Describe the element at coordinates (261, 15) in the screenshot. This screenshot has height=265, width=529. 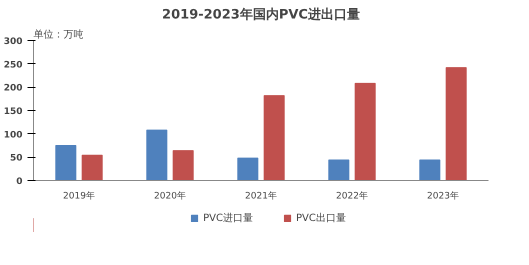
I see `chart-title: 2019-2023年国内PVC进出口量` at that location.